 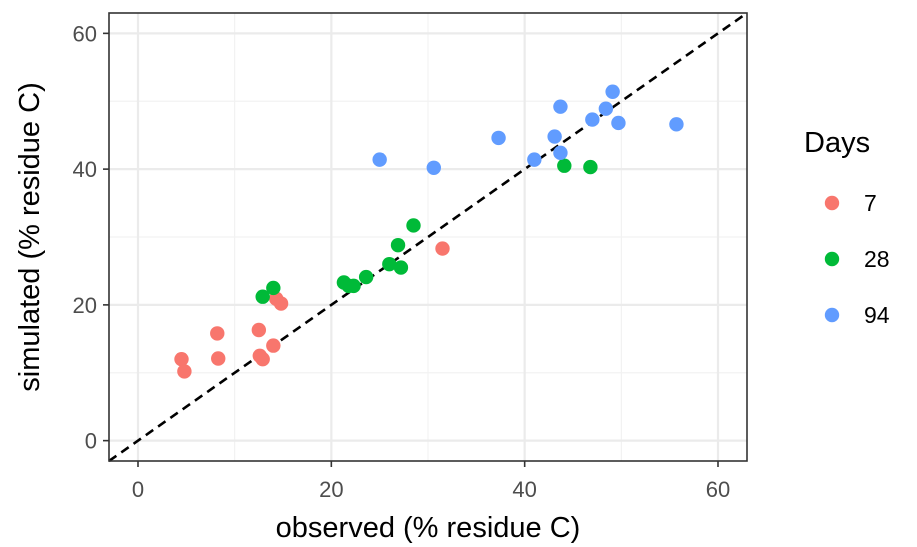 What do you see at coordinates (877, 315) in the screenshot?
I see `legend-label-94: 94` at bounding box center [877, 315].